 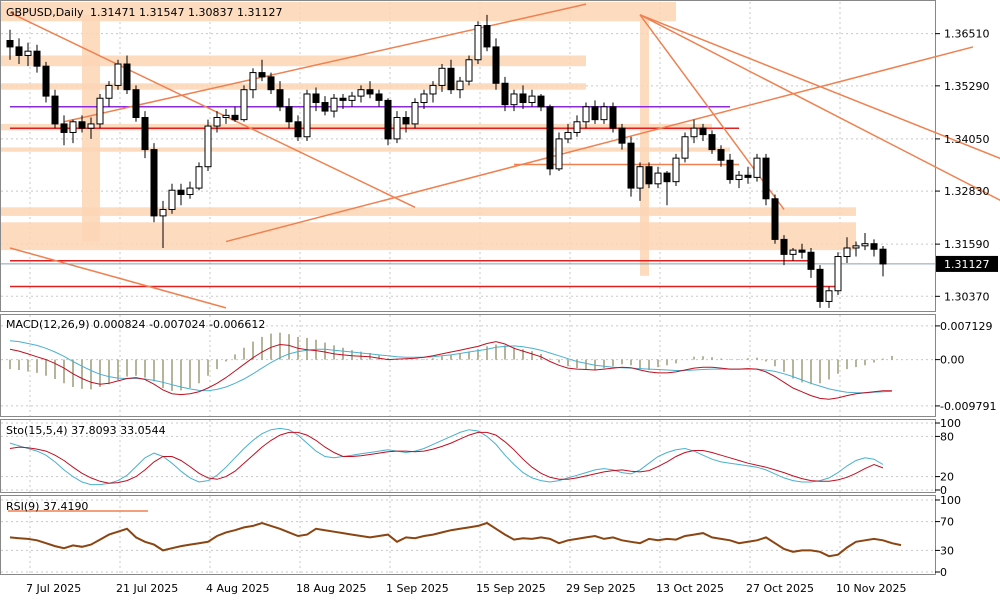 What do you see at coordinates (511, 588) in the screenshot?
I see `x-tick-label: 15 Sep 2025` at bounding box center [511, 588].